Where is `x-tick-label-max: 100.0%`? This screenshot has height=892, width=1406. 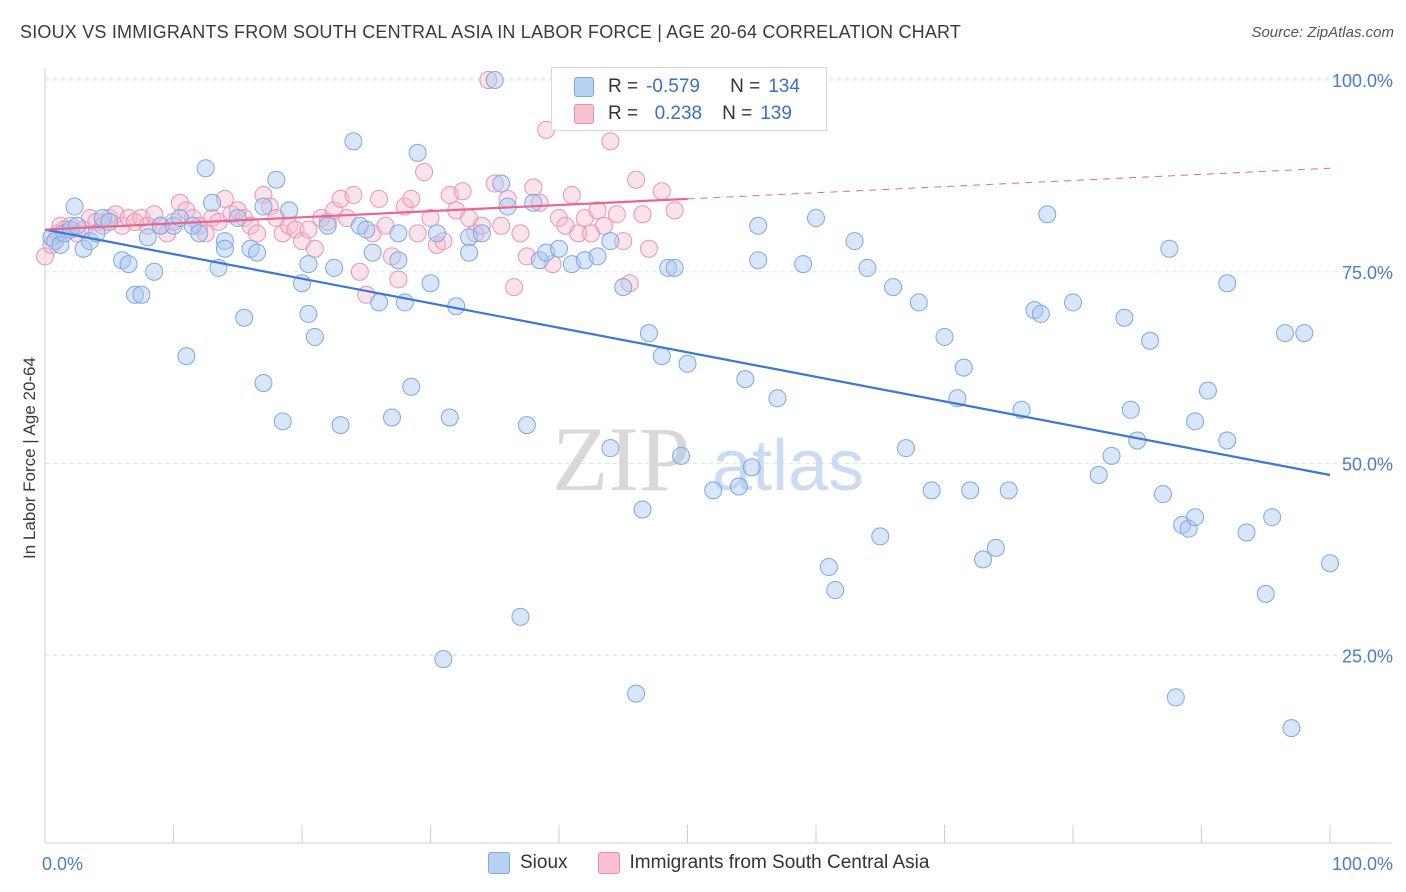
x-tick-label-max: 100.0% is located at coordinates (1362, 864).